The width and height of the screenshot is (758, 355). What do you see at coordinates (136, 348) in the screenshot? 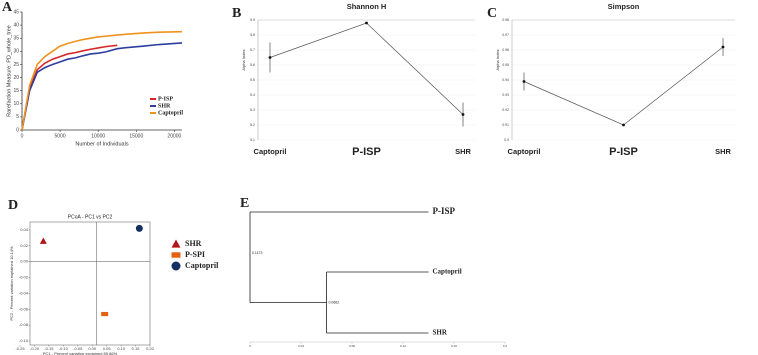
I see `x-tick-label: 0.15` at bounding box center [136, 348].